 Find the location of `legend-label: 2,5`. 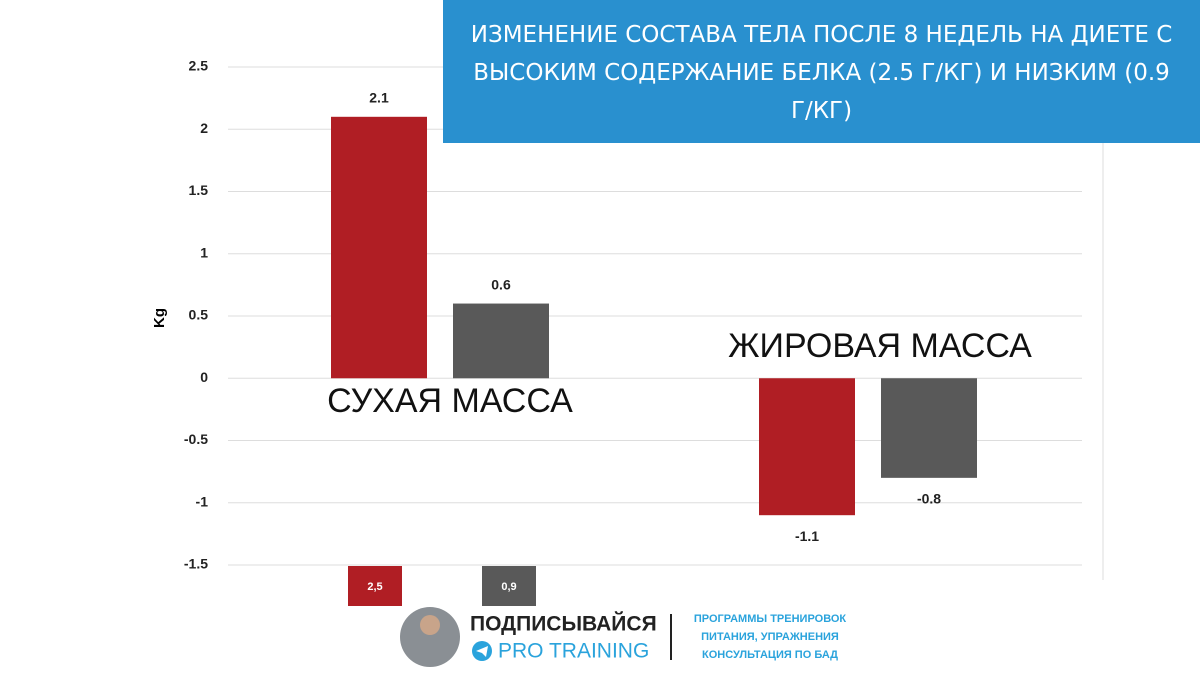

legend-label: 2,5 is located at coordinates (374, 587).